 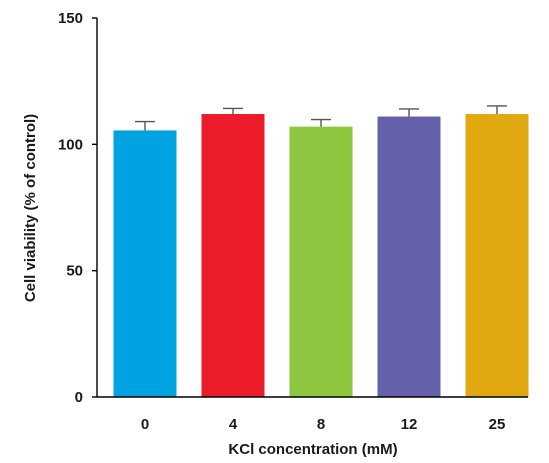 I want to click on x-tick-label-8: 8, so click(x=321, y=424).